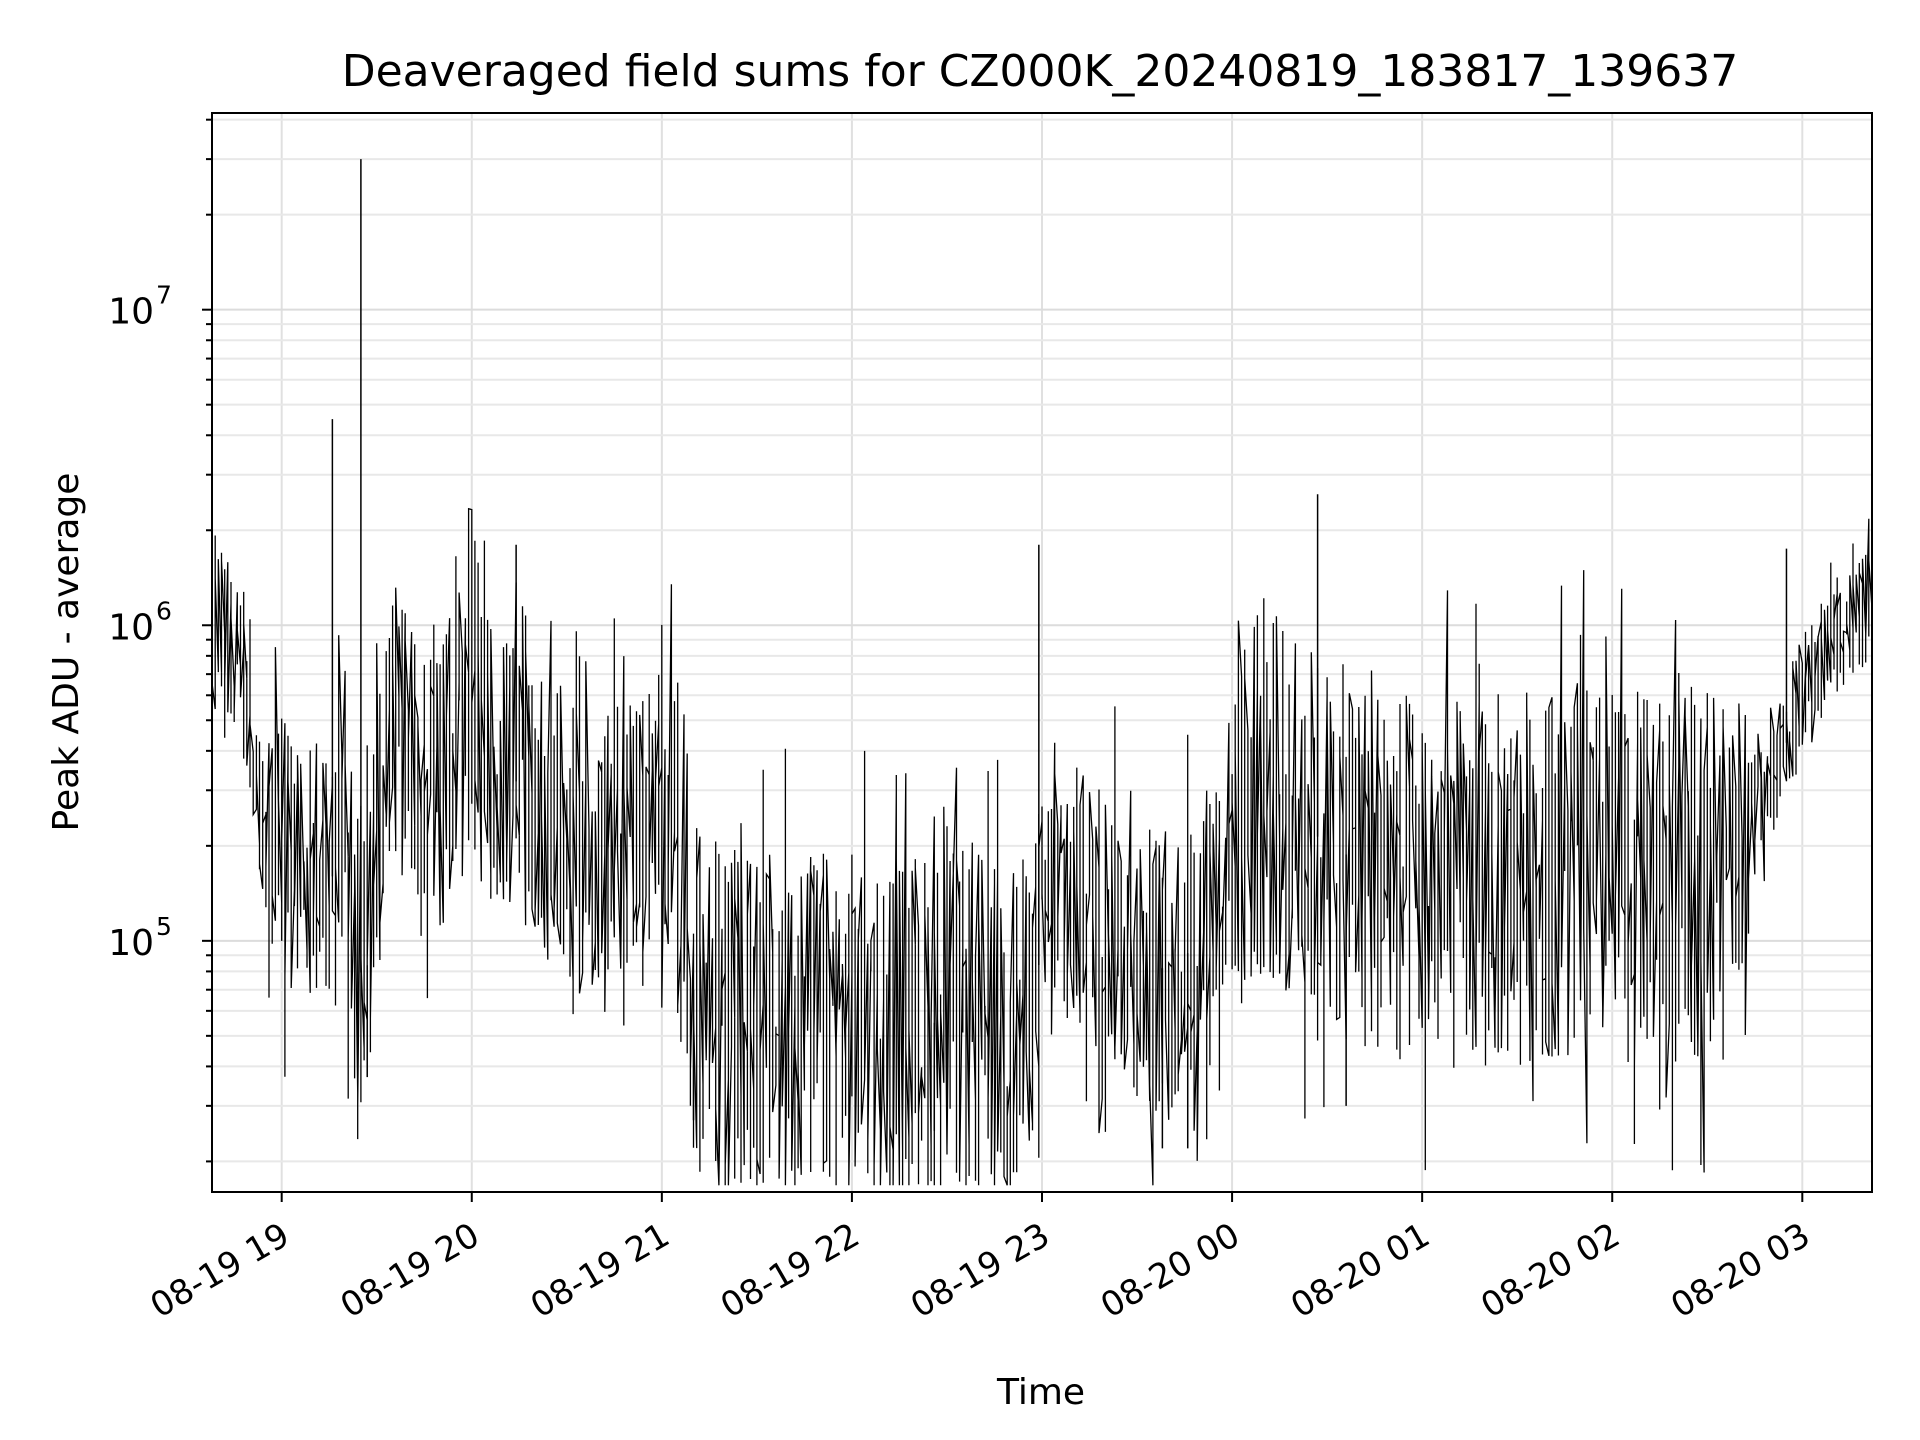 This screenshot has width=1920, height=1440. What do you see at coordinates (164, 295) in the screenshot?
I see `y-tick-exponent: 7` at bounding box center [164, 295].